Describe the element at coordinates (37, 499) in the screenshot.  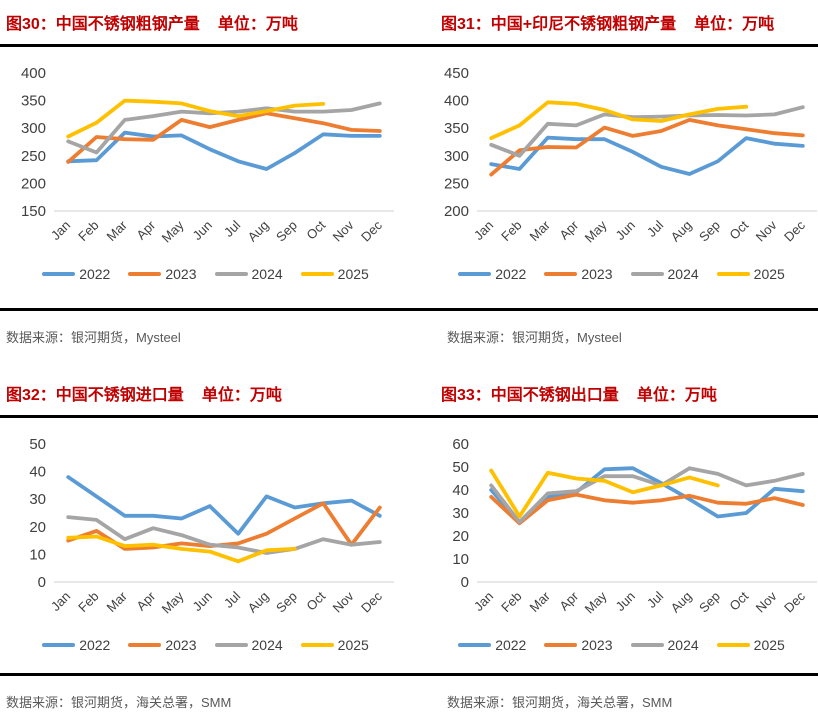
I see `y-tick-label: 30` at that location.